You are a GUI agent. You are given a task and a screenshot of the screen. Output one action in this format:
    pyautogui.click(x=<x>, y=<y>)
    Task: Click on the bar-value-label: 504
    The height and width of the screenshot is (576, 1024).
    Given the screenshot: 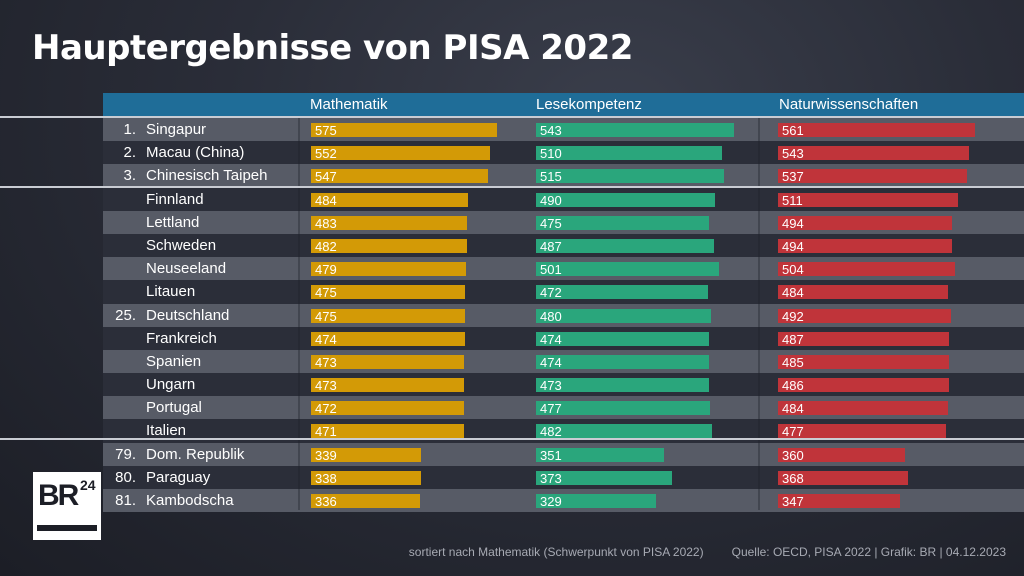 What is the action you would take?
    pyautogui.click(x=793, y=270)
    